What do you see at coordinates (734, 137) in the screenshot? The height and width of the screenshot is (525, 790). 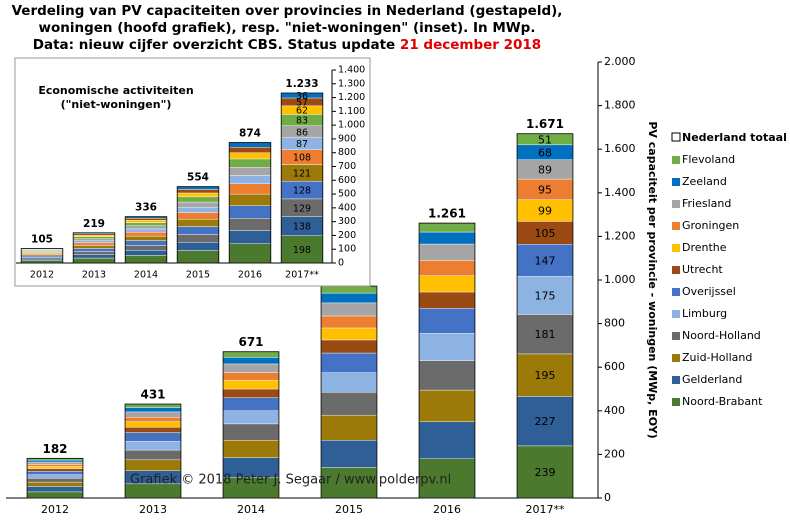 I see `legend-label: Nederland totaal` at bounding box center [734, 137].